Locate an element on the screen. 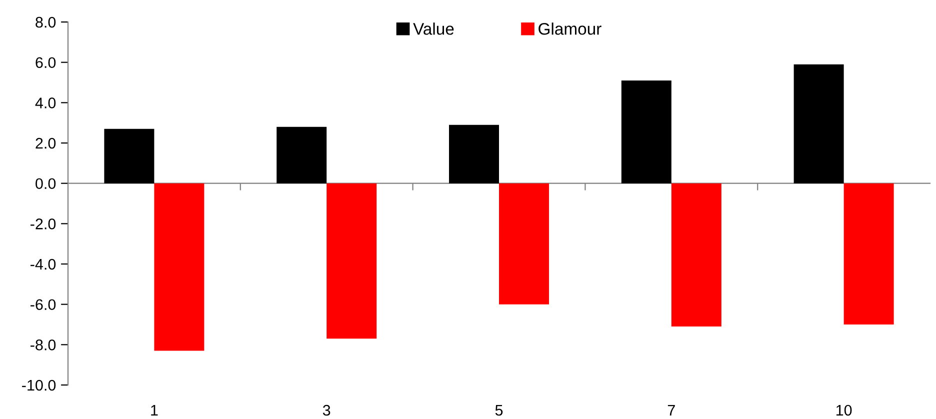 Image resolution: width=936 pixels, height=419 pixels. y-tick-label: -8.0 is located at coordinates (43, 345).